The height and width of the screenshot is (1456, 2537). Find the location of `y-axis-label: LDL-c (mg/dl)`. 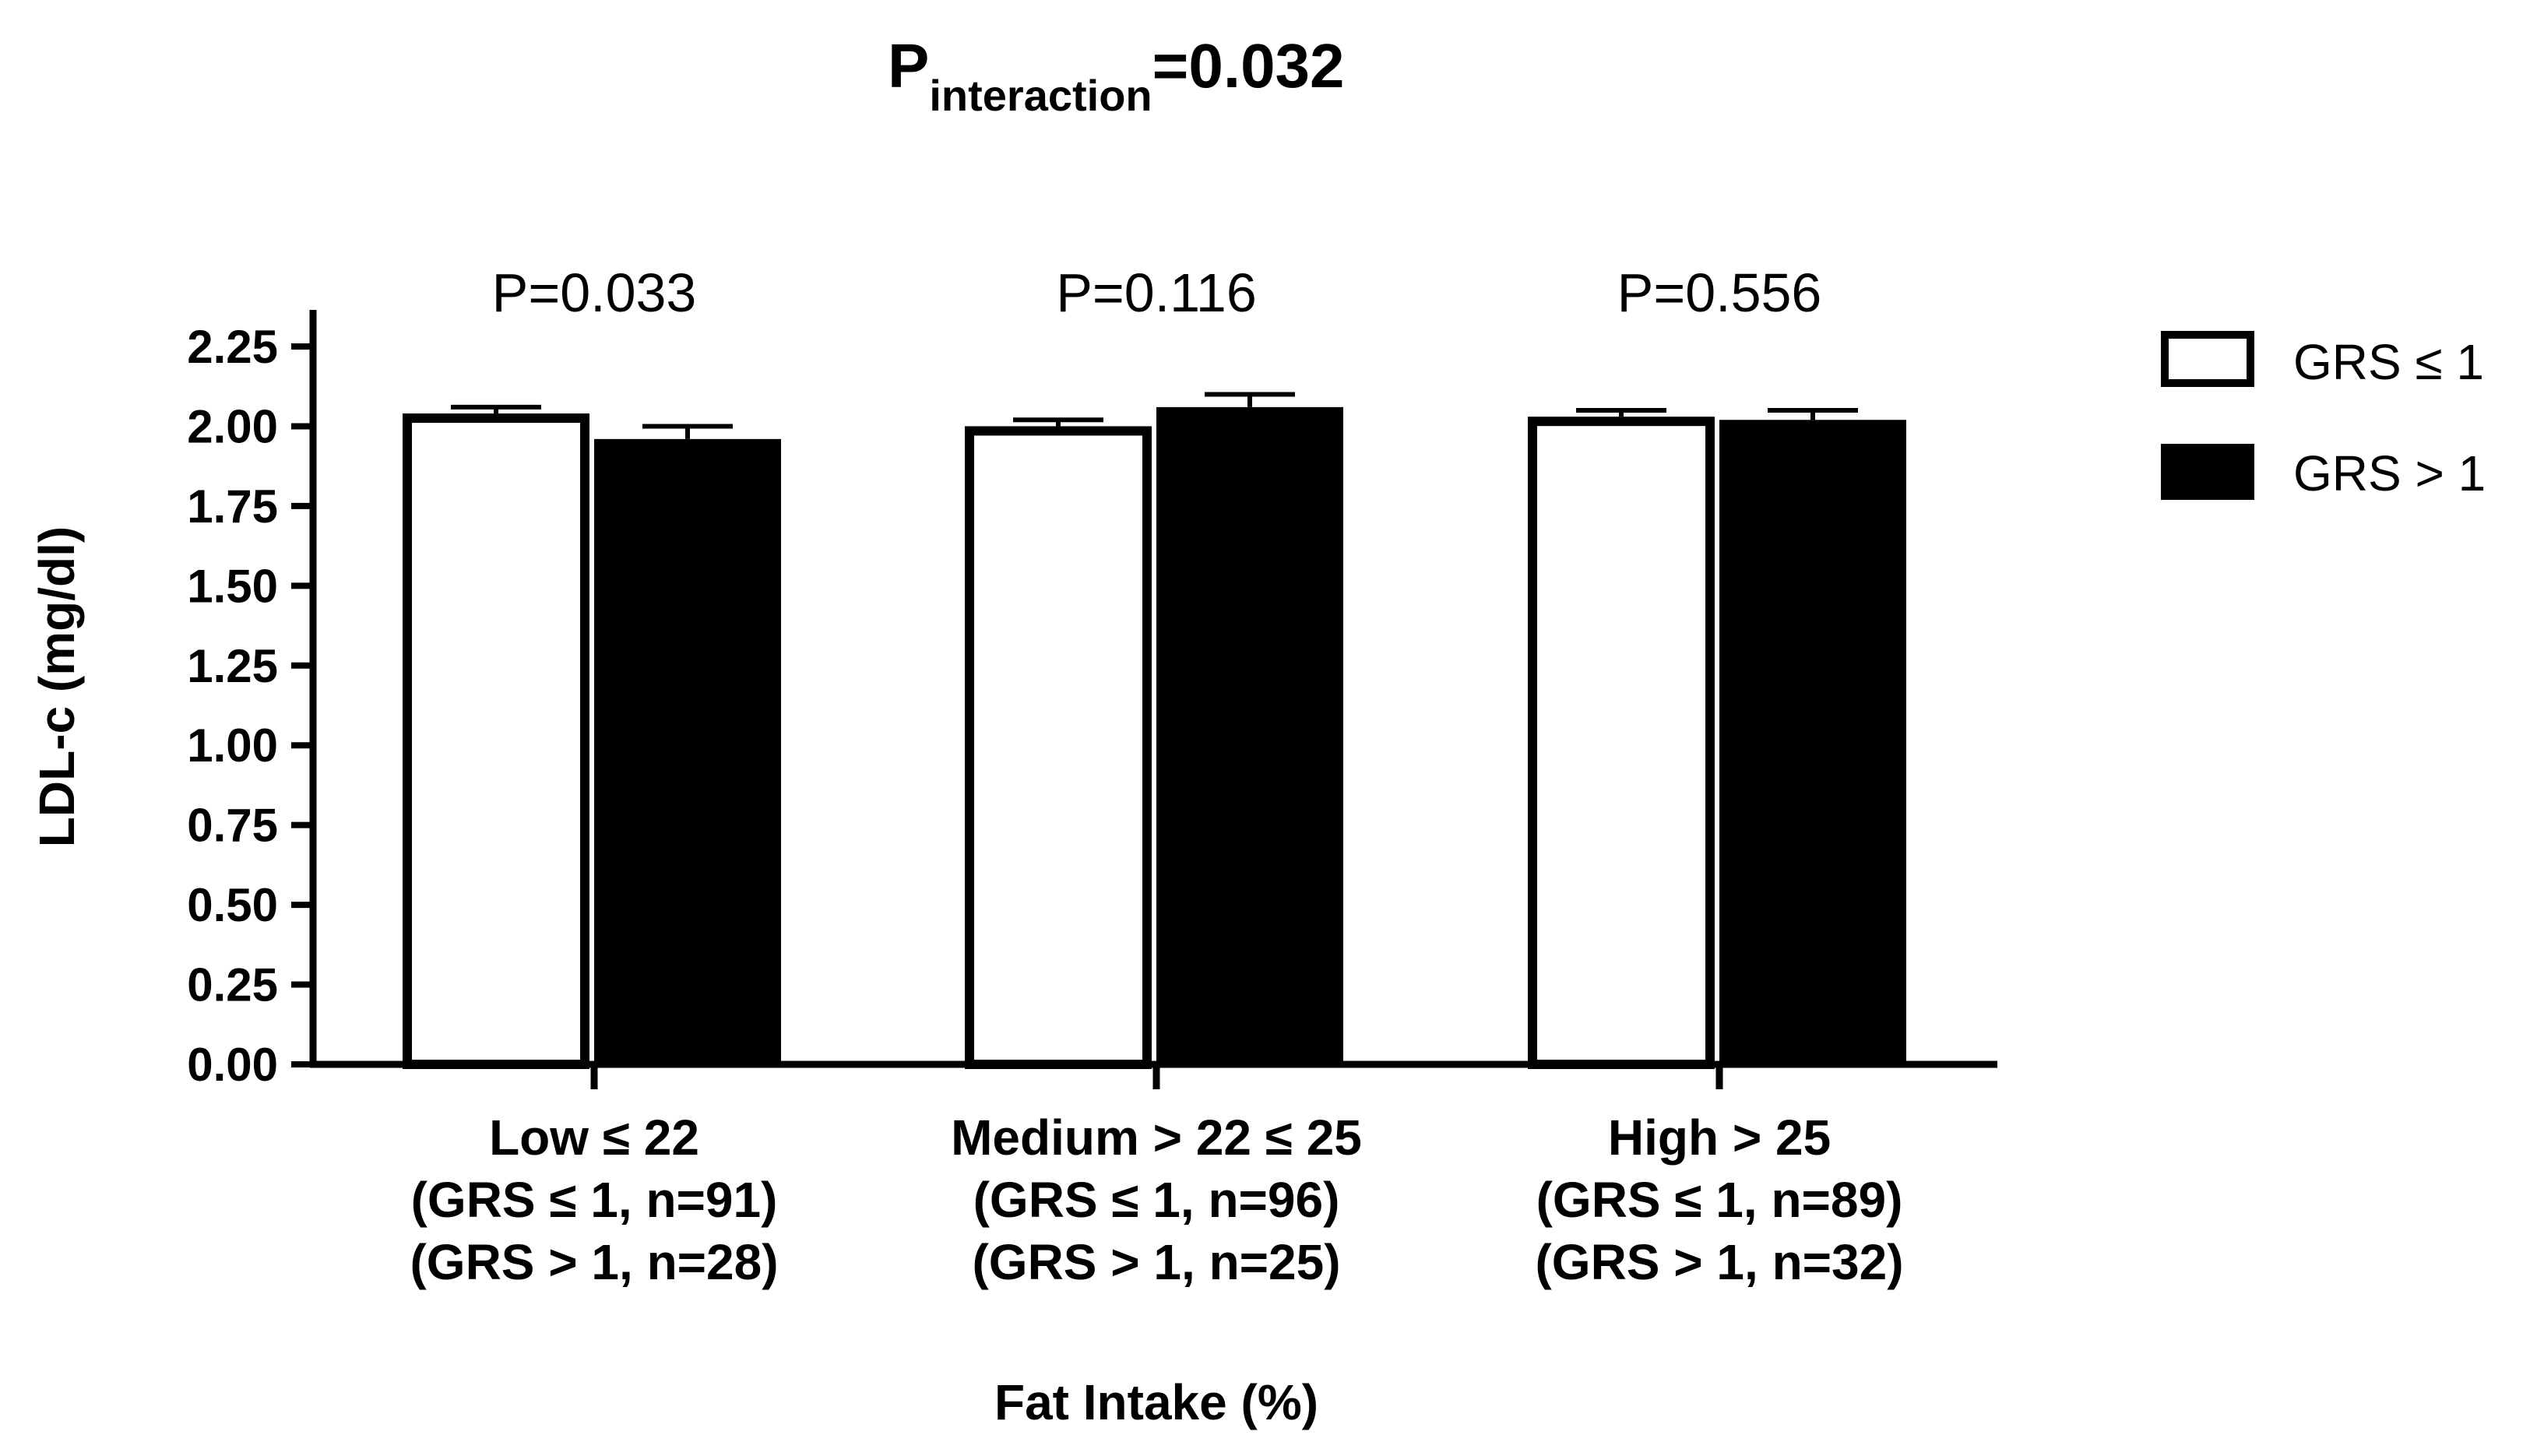

y-axis-label: LDL-c (mg/dl) is located at coordinates (57, 686).